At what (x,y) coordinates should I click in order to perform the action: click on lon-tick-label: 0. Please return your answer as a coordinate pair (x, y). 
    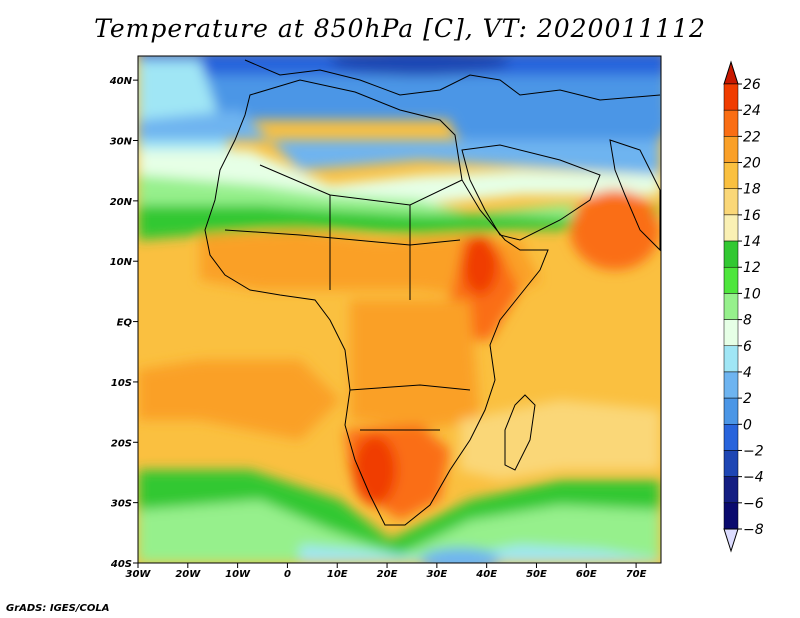
    Looking at the image, I should click on (287, 574).